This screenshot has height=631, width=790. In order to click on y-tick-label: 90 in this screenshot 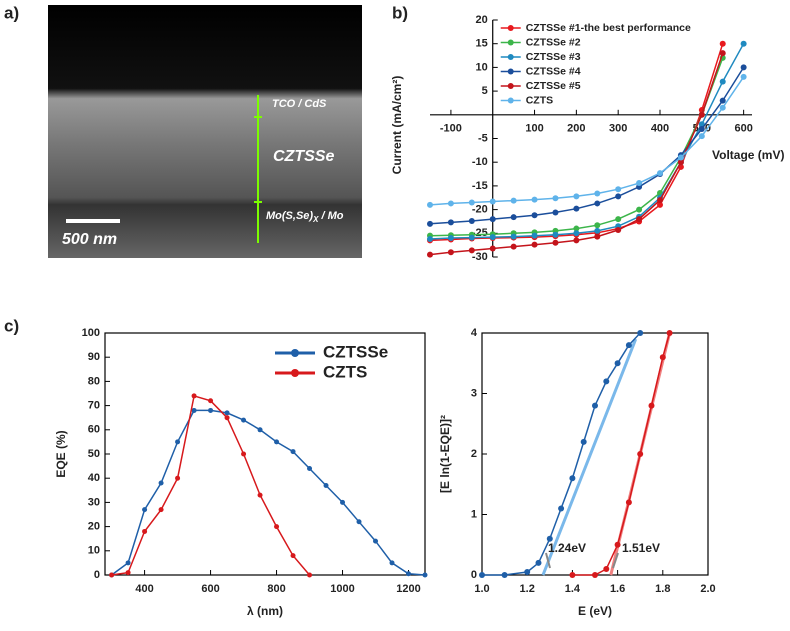, I will do `click(94, 357)`.